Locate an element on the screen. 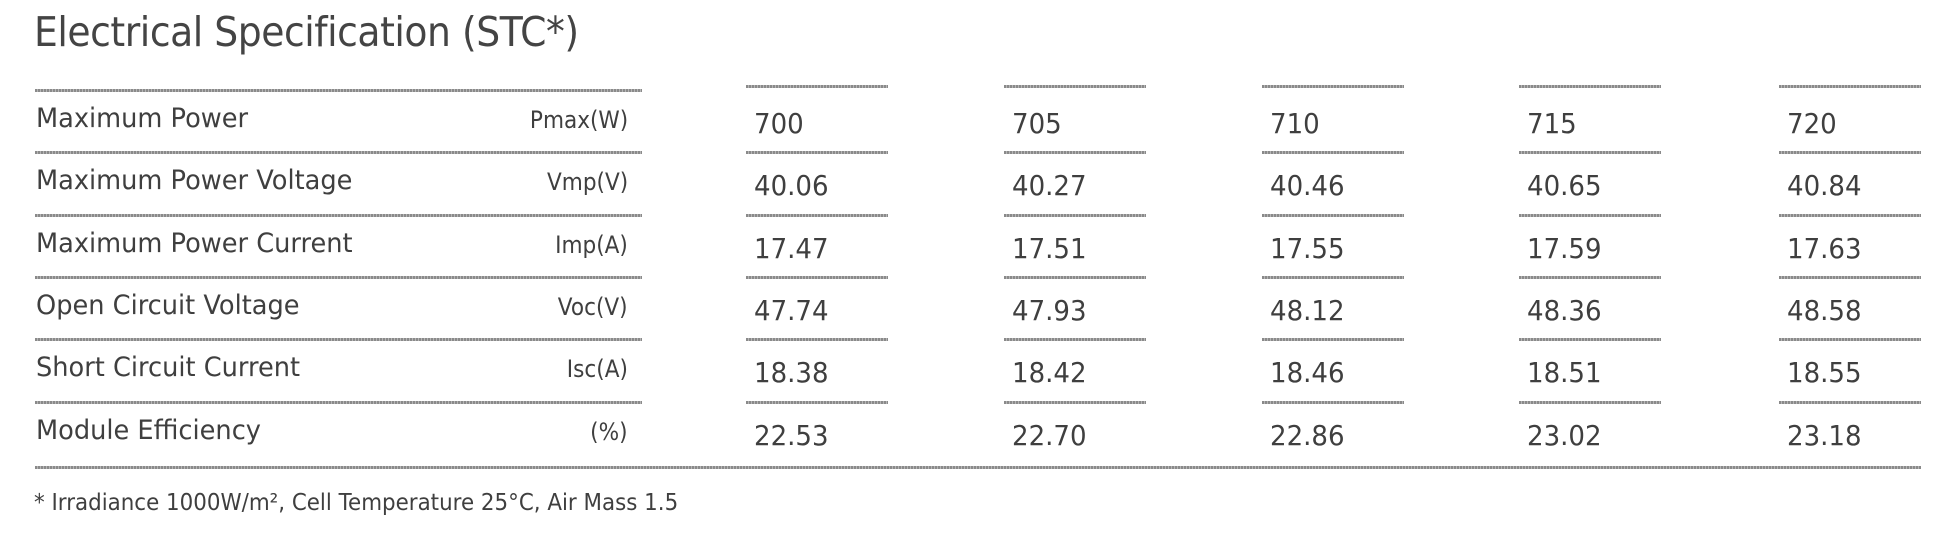  row-label: Short Circuit Current is located at coordinates (168, 368).